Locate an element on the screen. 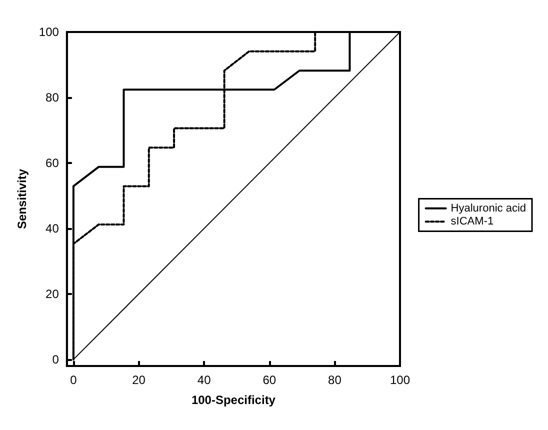 This screenshot has width=548, height=430. y-tick-label: 100 is located at coordinates (49, 32).